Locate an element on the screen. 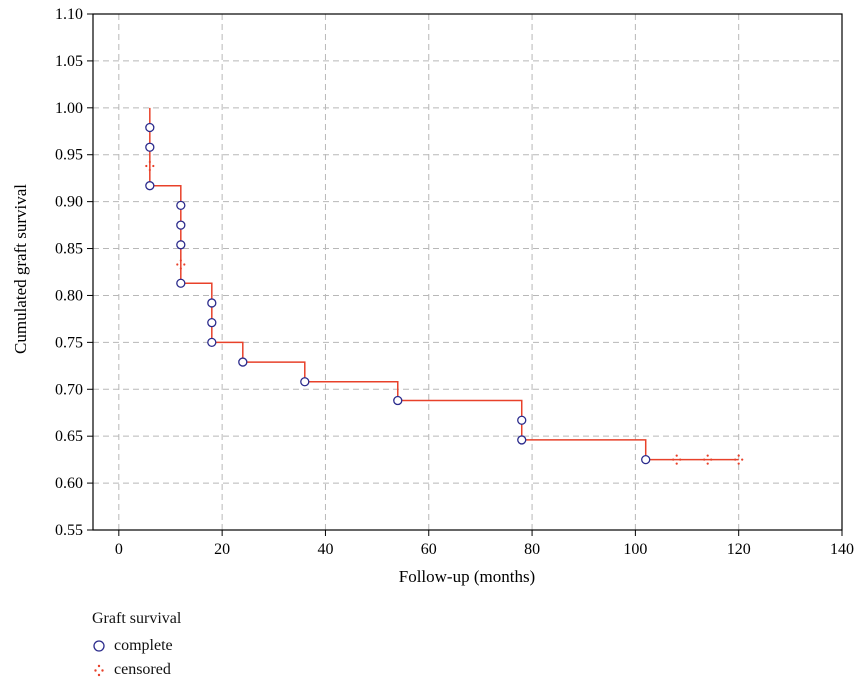 This screenshot has height=686, width=860. y-tick-label: 0.60 is located at coordinates (69, 483).